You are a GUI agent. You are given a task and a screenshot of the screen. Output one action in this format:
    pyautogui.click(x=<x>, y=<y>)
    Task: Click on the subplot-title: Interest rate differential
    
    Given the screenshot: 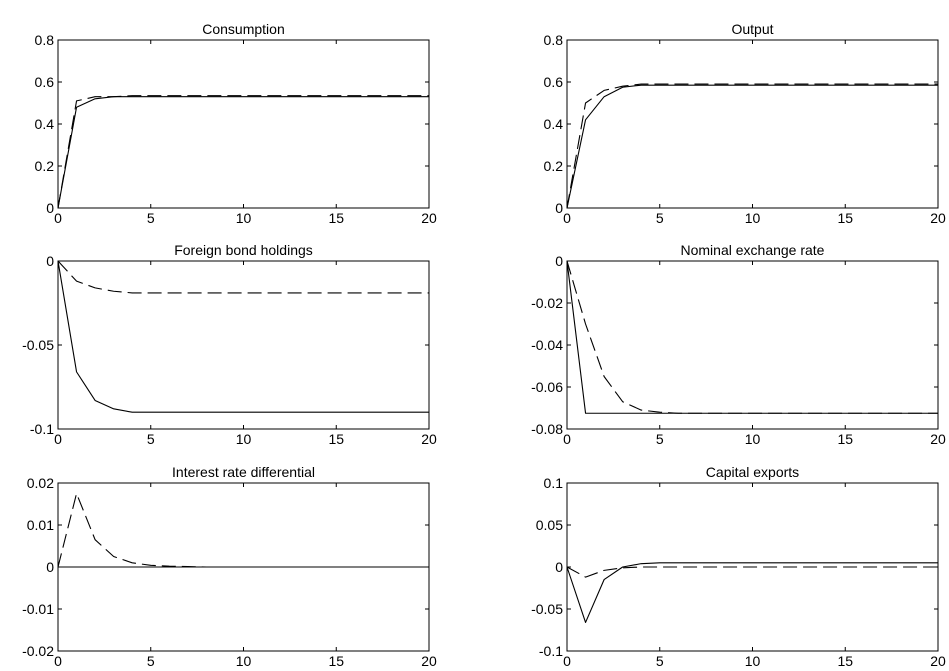 What is the action you would take?
    pyautogui.click(x=243, y=472)
    